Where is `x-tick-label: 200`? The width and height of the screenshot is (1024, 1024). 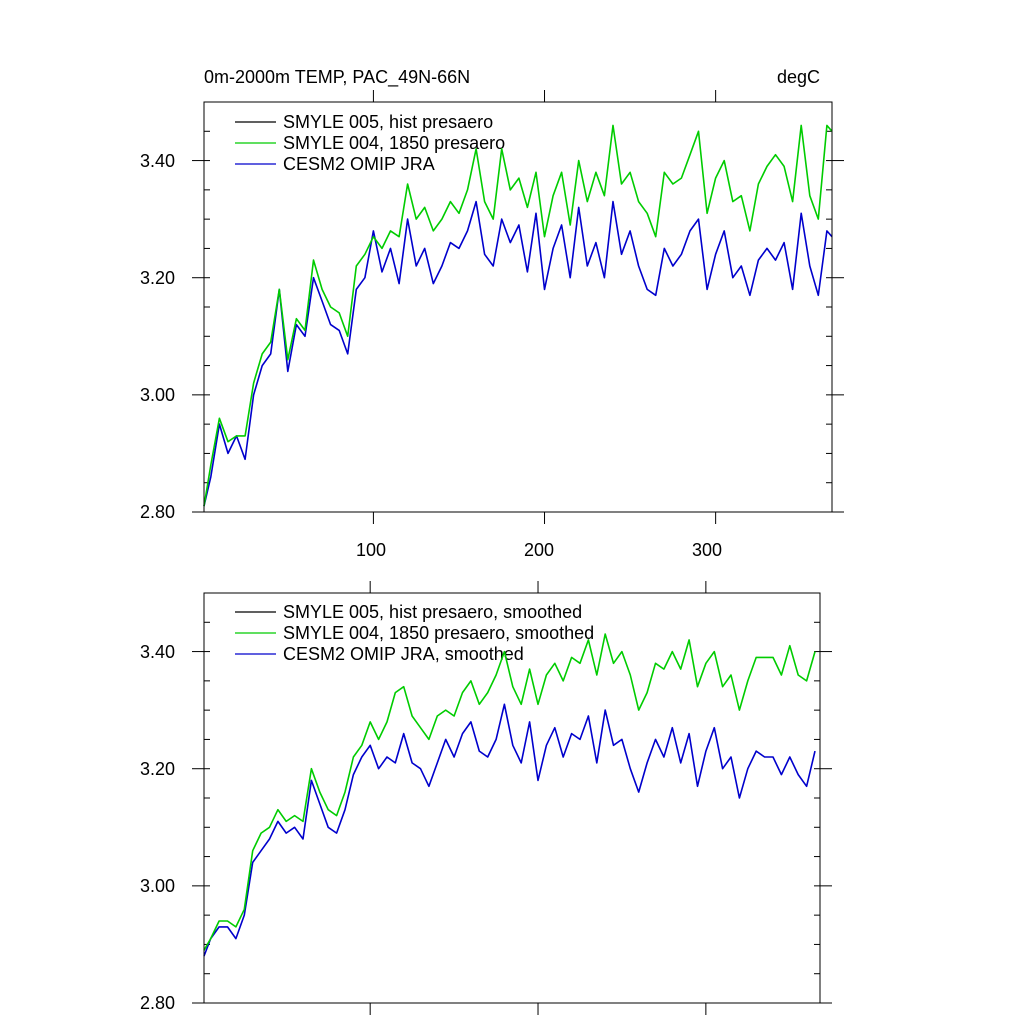 x-tick-label: 200 is located at coordinates (539, 550).